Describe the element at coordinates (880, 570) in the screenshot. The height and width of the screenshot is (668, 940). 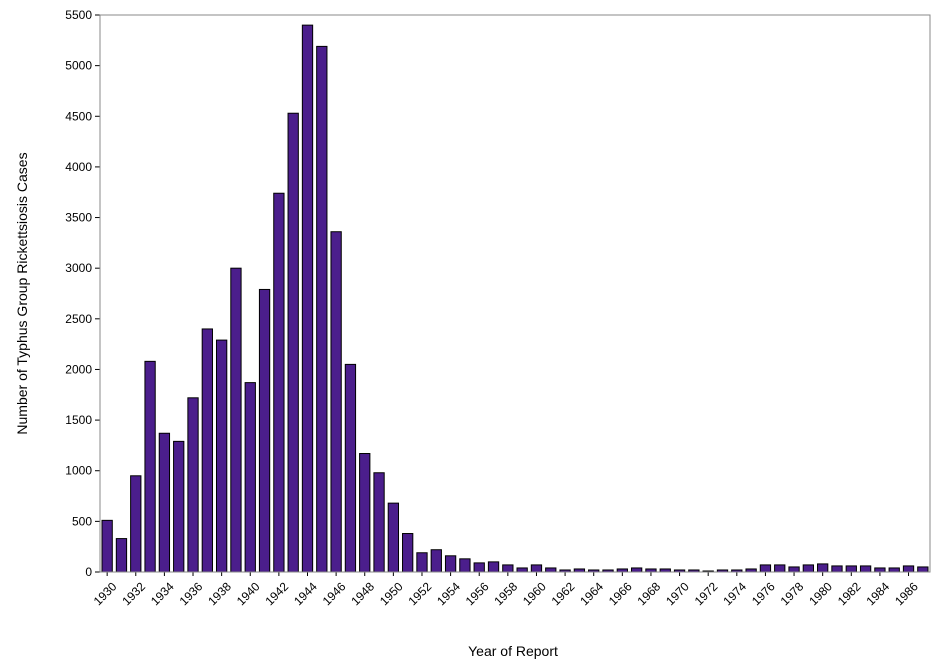
I see `bar-1984` at that location.